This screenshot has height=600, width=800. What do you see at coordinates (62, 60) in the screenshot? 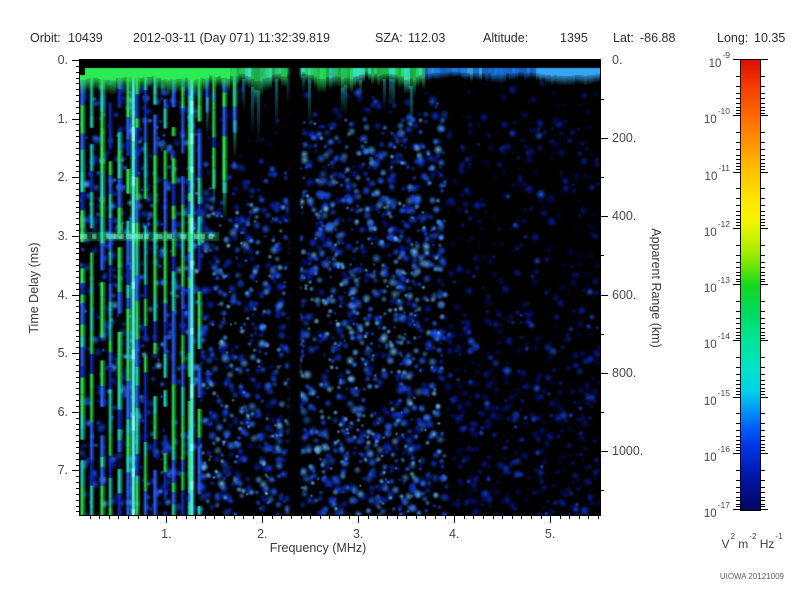
I see `y-tick-label: 0.` at bounding box center [62, 60].